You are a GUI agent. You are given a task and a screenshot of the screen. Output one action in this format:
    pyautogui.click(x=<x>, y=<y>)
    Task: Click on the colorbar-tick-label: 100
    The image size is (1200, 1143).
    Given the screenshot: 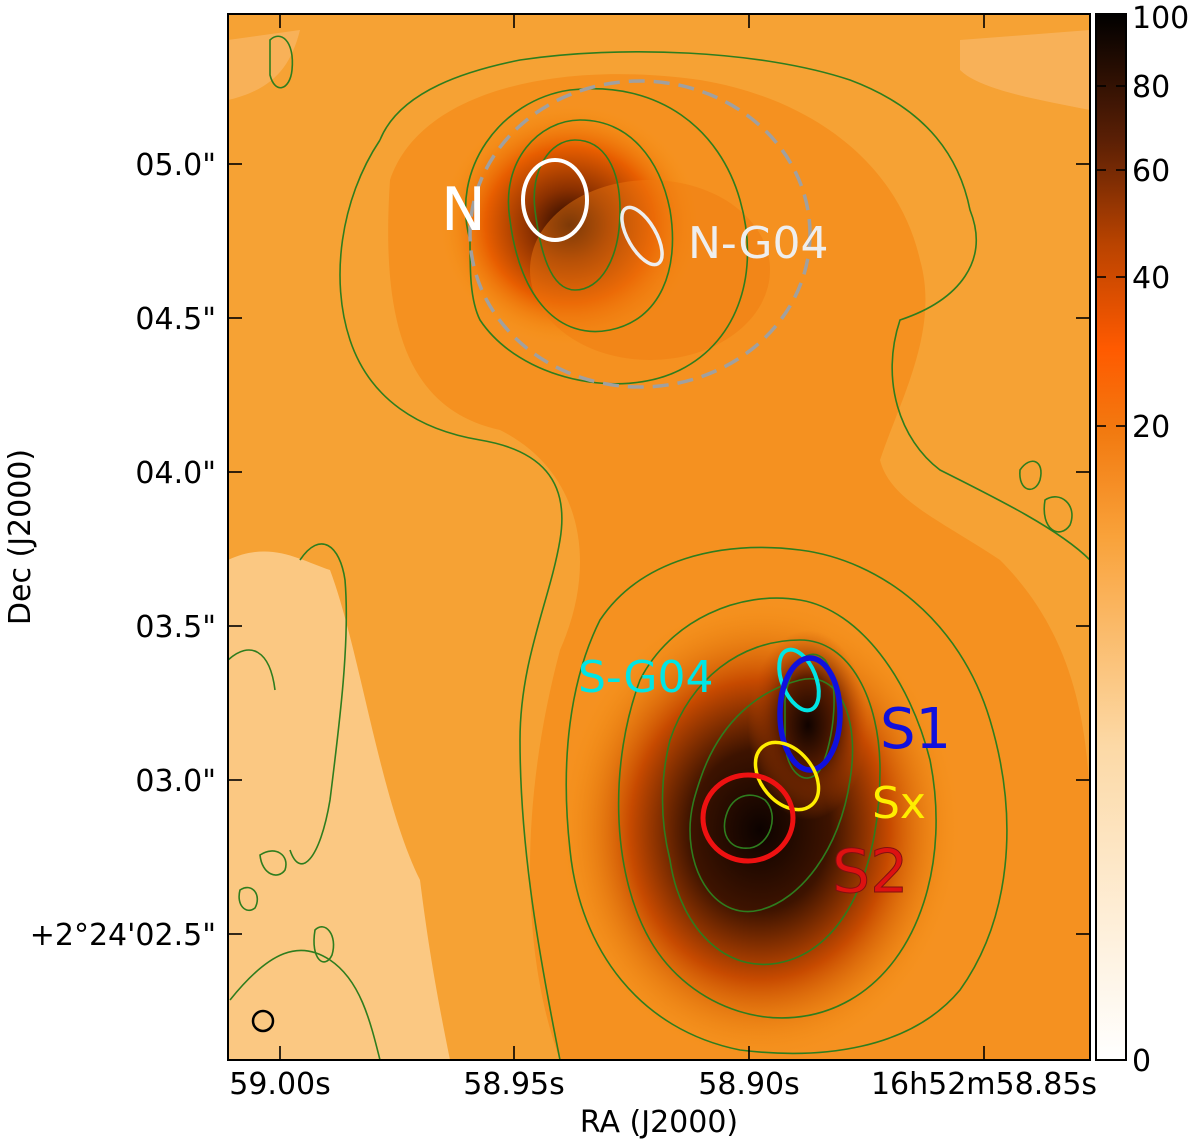 What is the action you would take?
    pyautogui.click(x=1160, y=18)
    